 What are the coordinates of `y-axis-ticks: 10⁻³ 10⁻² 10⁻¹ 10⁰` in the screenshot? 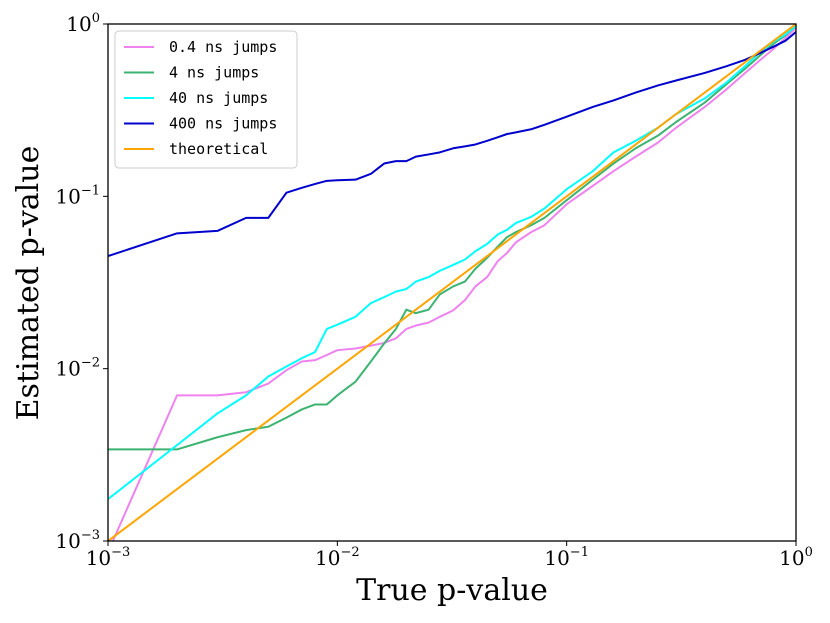 It's located at (81, 282).